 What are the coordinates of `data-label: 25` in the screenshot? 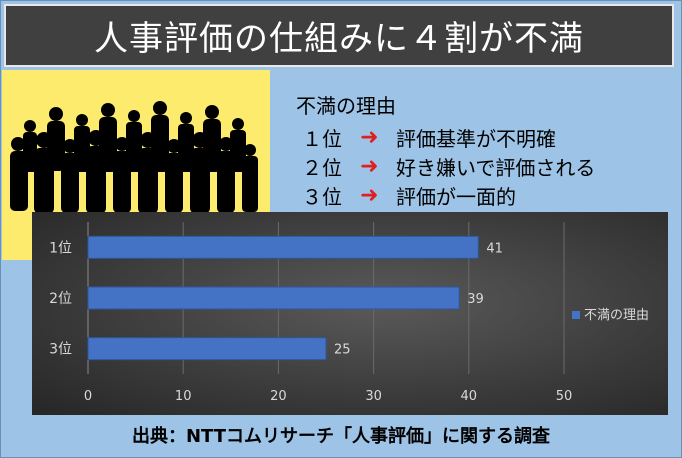 It's located at (342, 350).